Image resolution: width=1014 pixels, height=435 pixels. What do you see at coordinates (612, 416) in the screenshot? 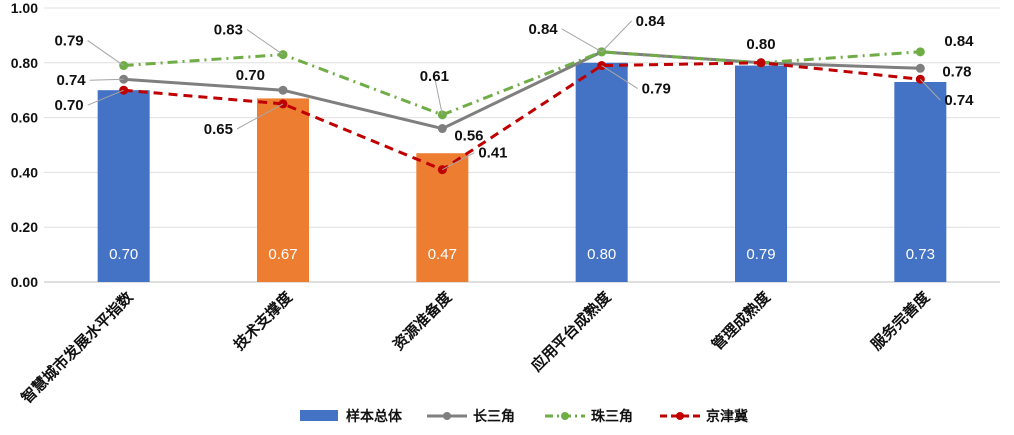
I see `legend-label: 珠三角` at bounding box center [612, 416].